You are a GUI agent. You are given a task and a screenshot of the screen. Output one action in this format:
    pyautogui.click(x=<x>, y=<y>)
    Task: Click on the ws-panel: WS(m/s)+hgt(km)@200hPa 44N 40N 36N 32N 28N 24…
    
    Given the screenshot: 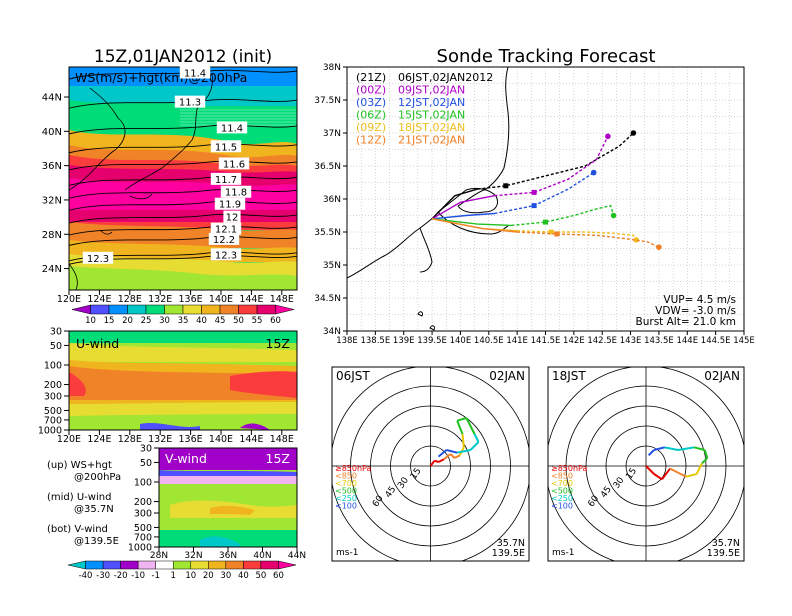 What is the action you would take?
    pyautogui.click(x=170, y=196)
    